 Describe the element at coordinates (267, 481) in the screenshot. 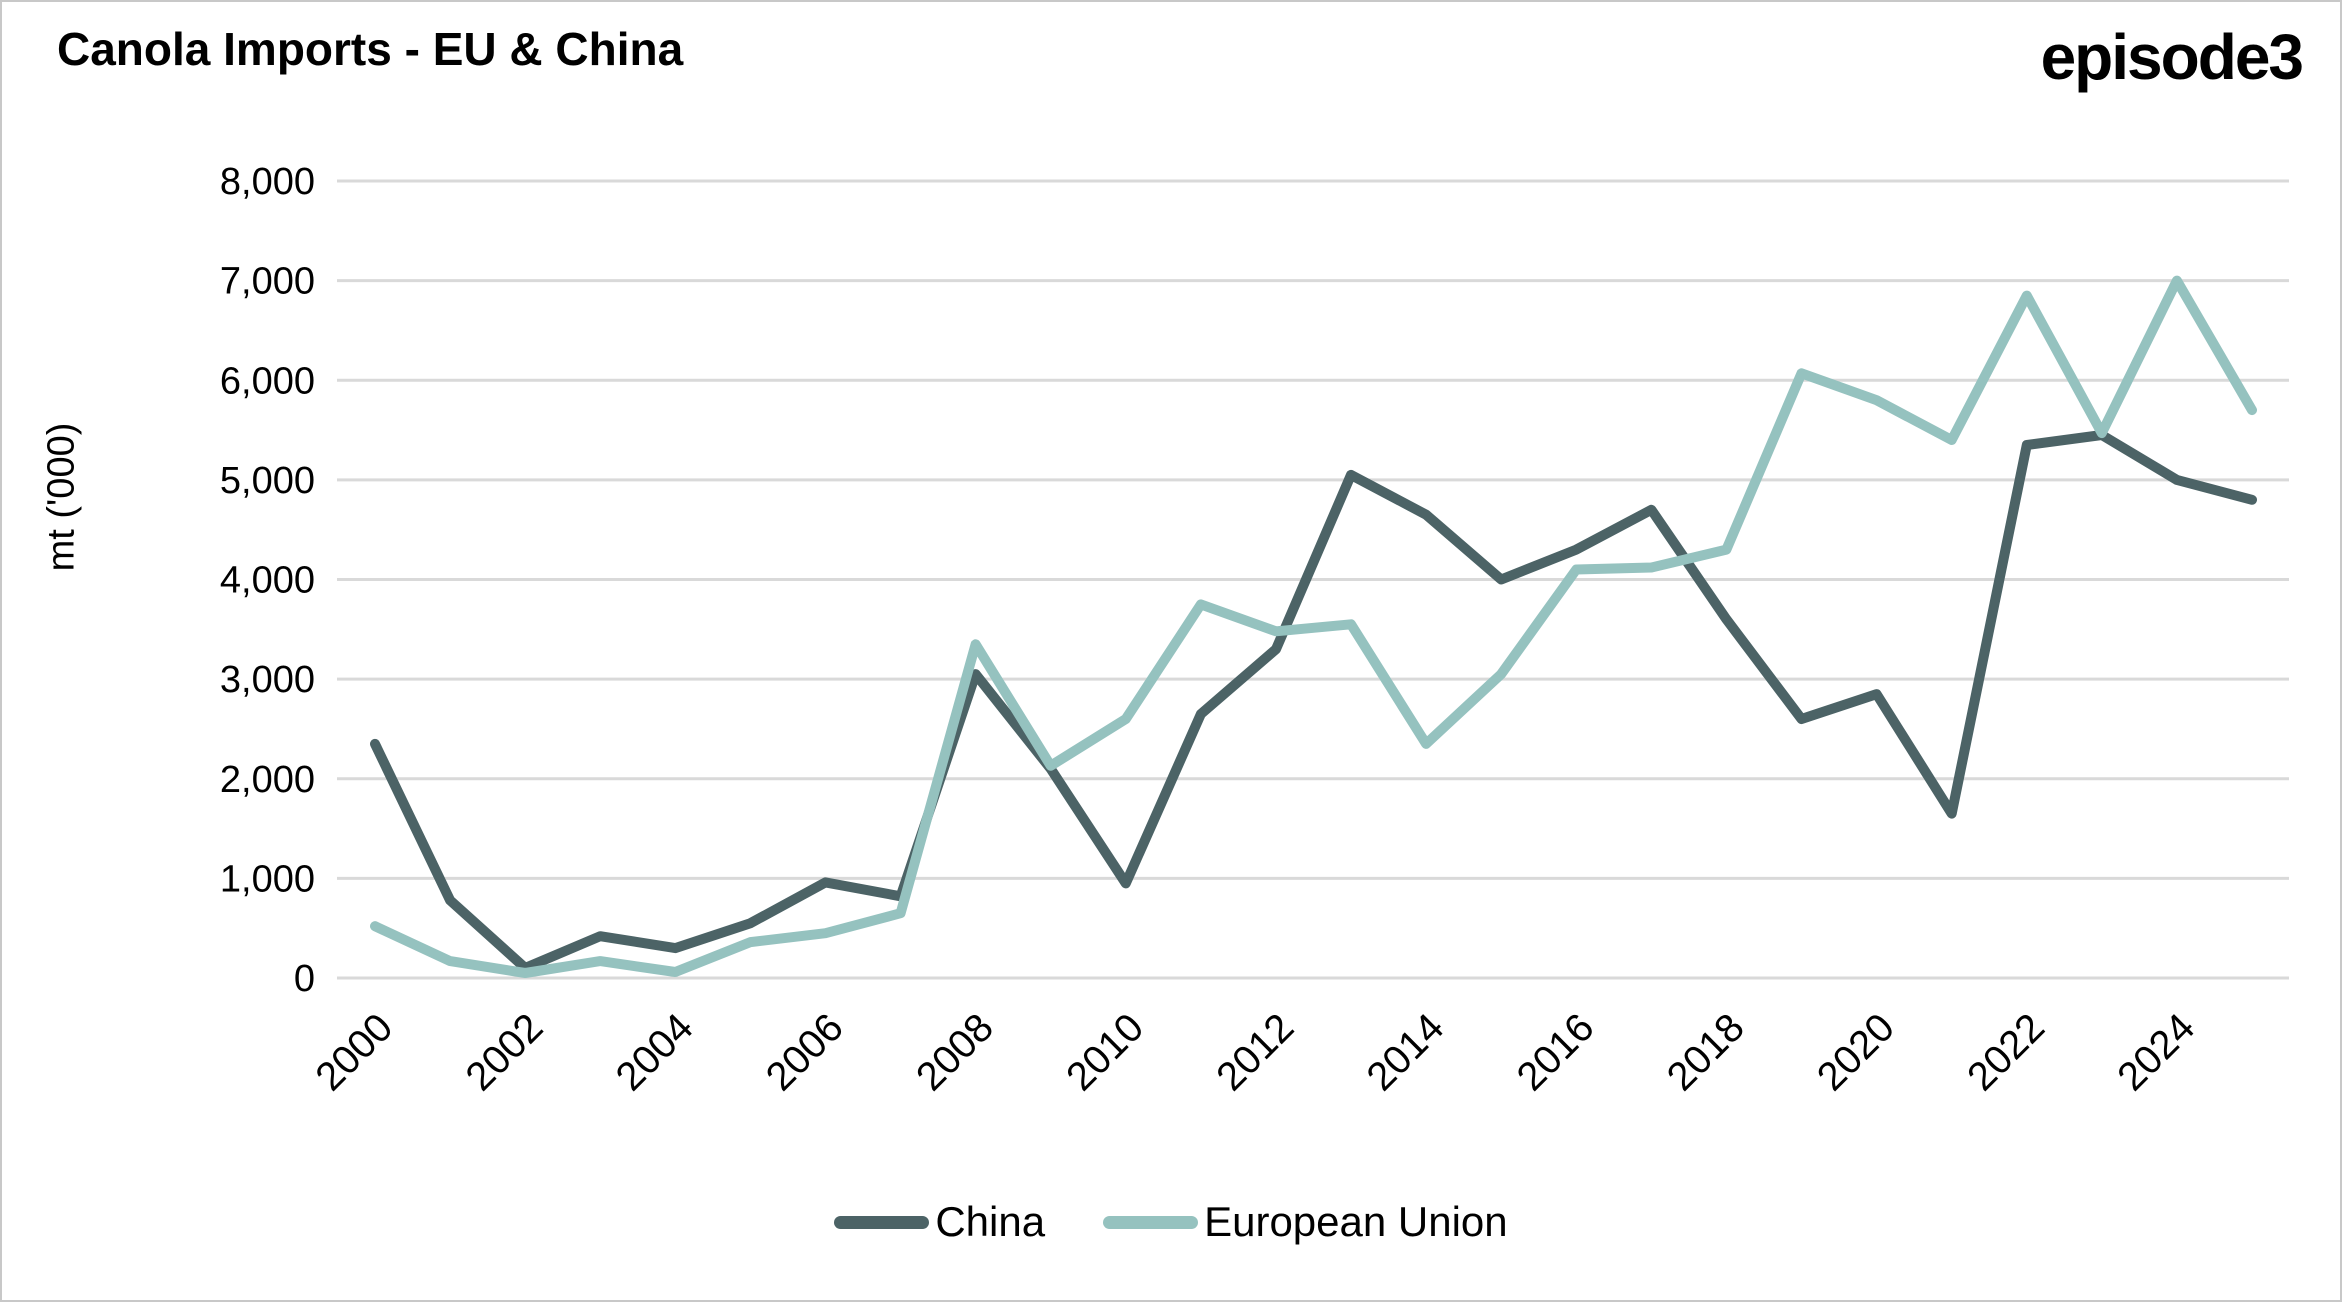

I see `y-tick-label: 5,000` at that location.